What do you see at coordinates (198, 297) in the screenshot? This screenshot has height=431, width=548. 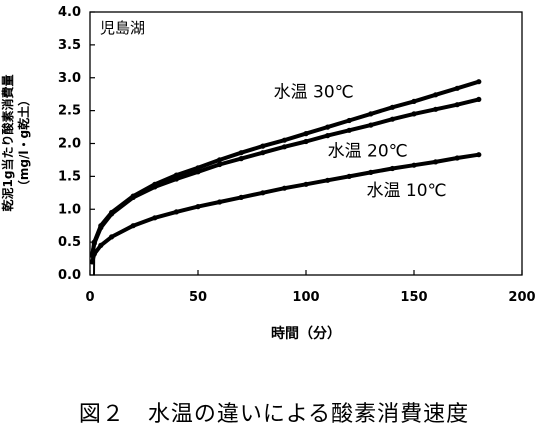 I see `x-tick-label: 50` at bounding box center [198, 297].